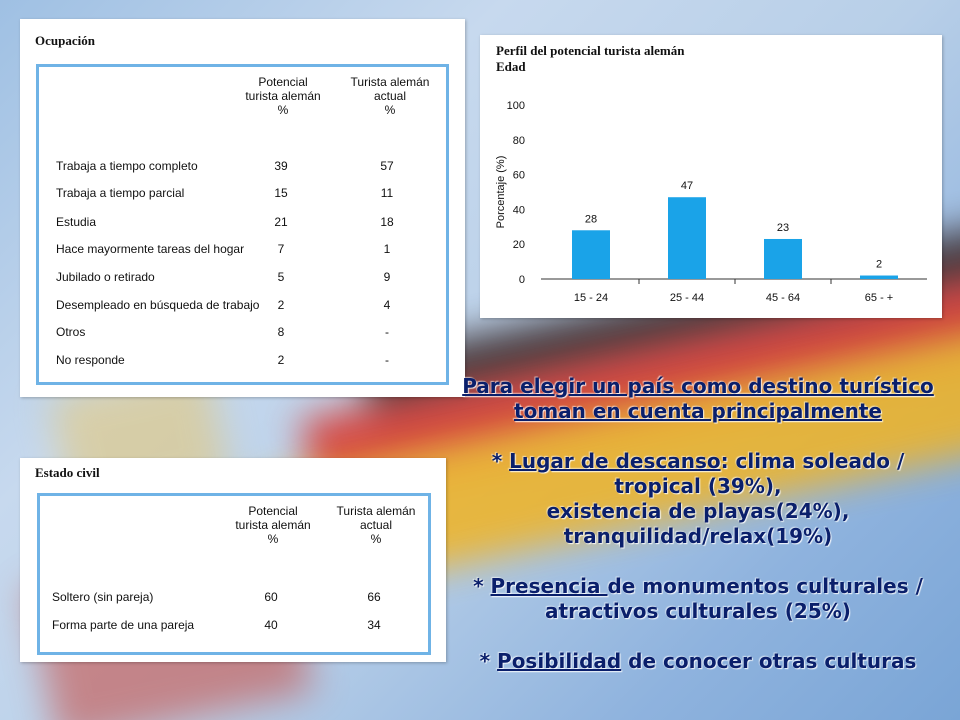 The image size is (960, 720). I want to click on x-tick-label: 25 - 44, so click(687, 298).